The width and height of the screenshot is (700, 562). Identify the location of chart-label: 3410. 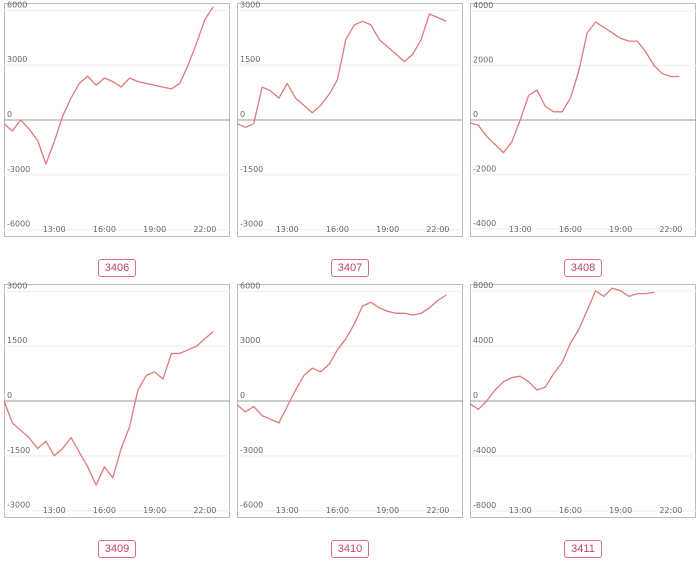
(350, 549).